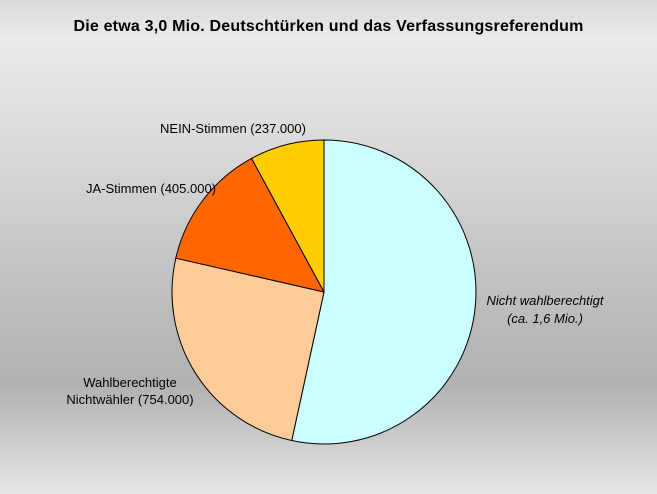 This screenshot has height=494, width=657. Describe the element at coordinates (151, 188) in the screenshot. I see `pie-label-ja-stimmen: JA-Stimmen (405.000)` at that location.